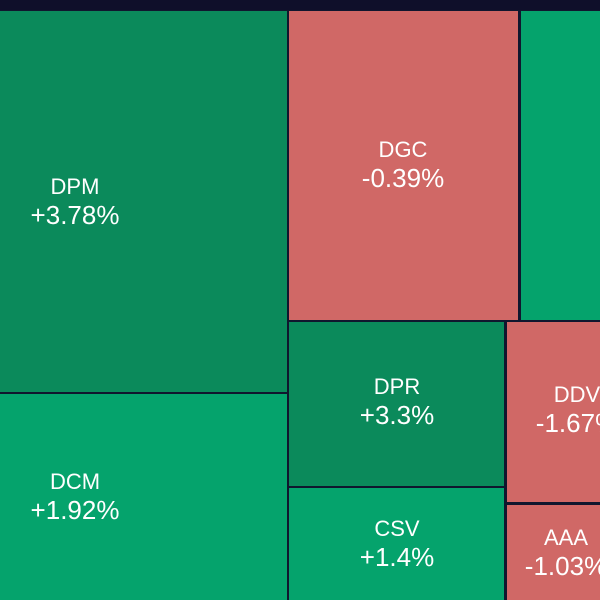 This screenshot has width=600, height=600. What do you see at coordinates (397, 528) in the screenshot?
I see `ticker: CSV` at bounding box center [397, 528].